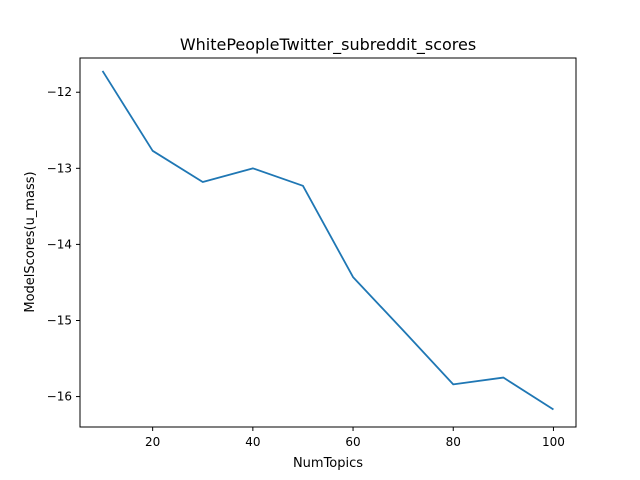  Describe the element at coordinates (252, 442) in the screenshot. I see `x-tick-label: 40` at that location.